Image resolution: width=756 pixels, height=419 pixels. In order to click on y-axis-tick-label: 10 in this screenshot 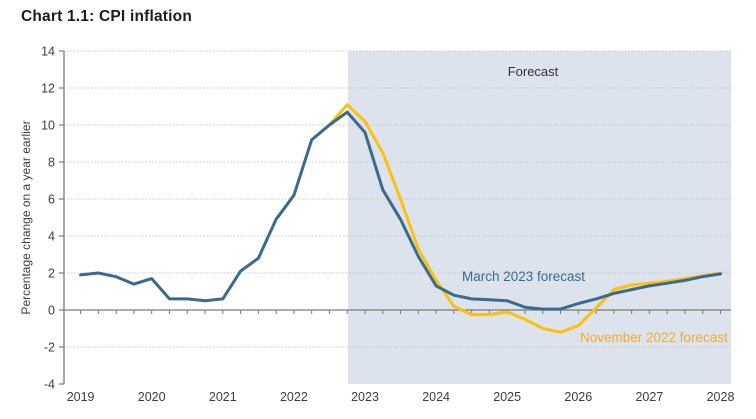, I will do `click(48, 125)`.